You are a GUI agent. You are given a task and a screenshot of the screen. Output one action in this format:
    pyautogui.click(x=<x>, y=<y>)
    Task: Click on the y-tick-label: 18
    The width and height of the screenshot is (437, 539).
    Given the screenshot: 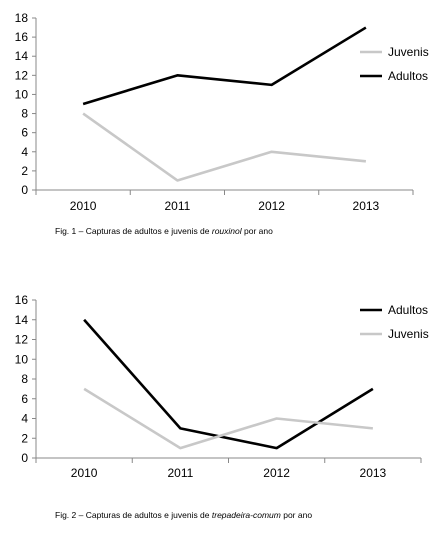 What is the action you would take?
    pyautogui.click(x=22, y=18)
    